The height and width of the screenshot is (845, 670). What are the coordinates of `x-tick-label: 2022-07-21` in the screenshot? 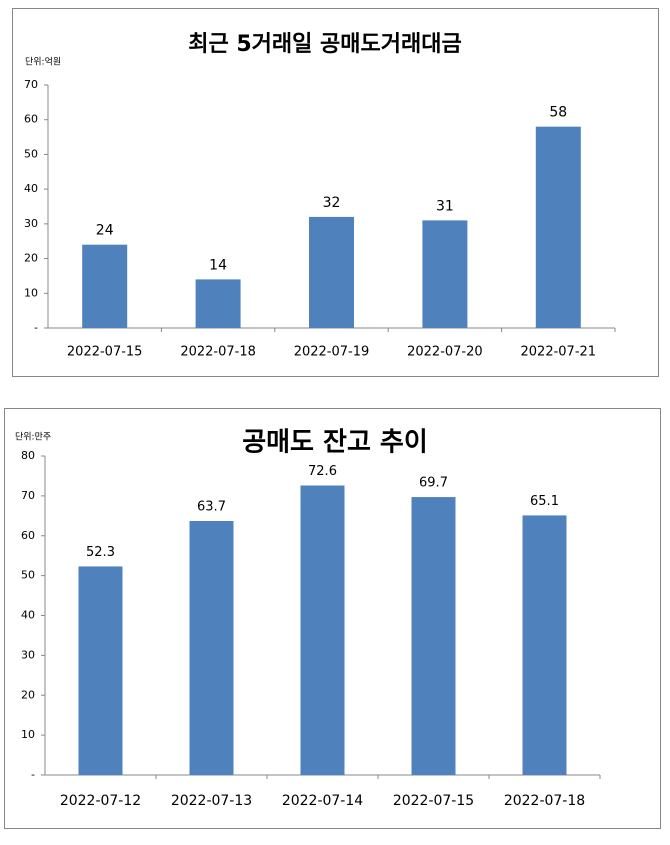 It's located at (559, 352).